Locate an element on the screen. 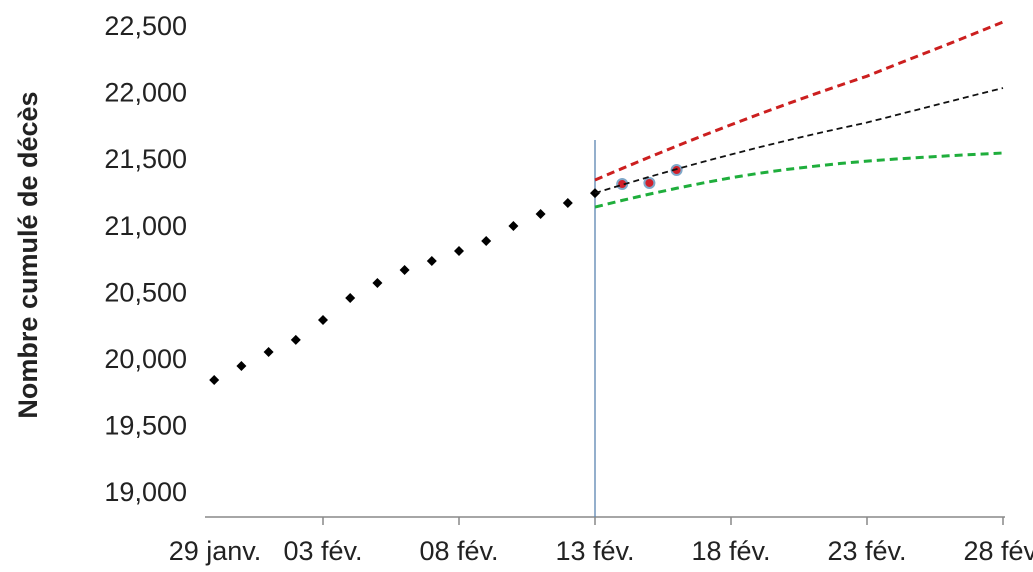  x-tick-label: 23 fév. is located at coordinates (866, 551).